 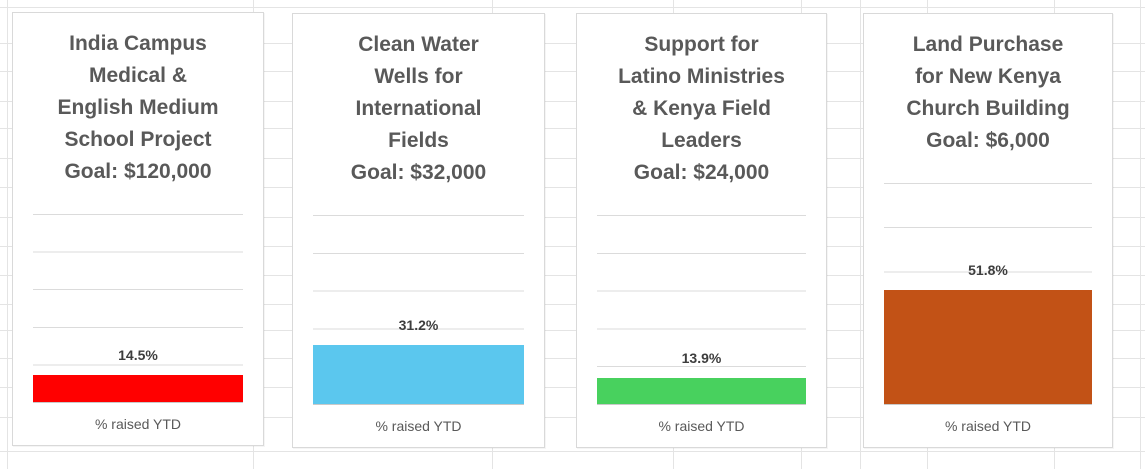 I want to click on plot-area: 14.5%, so click(x=138, y=308).